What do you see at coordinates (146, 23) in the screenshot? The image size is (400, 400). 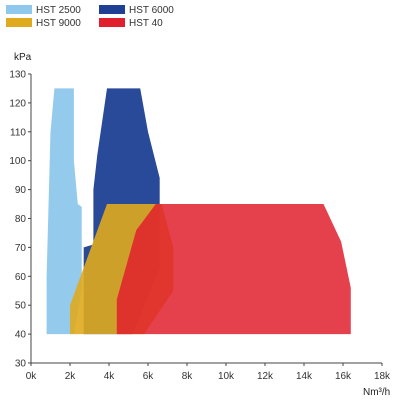 I see `legend-label: HST 40` at bounding box center [146, 23].